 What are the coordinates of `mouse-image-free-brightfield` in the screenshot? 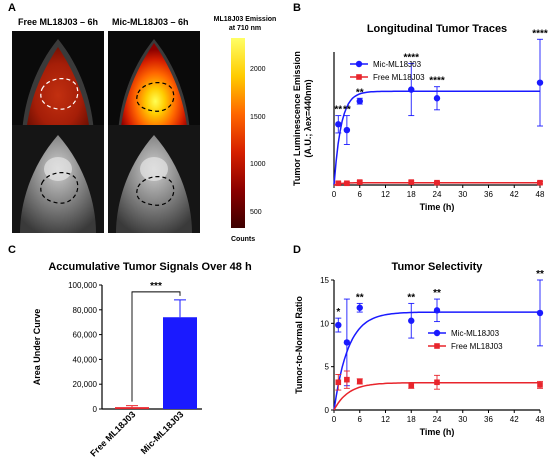 It's located at (58, 179).